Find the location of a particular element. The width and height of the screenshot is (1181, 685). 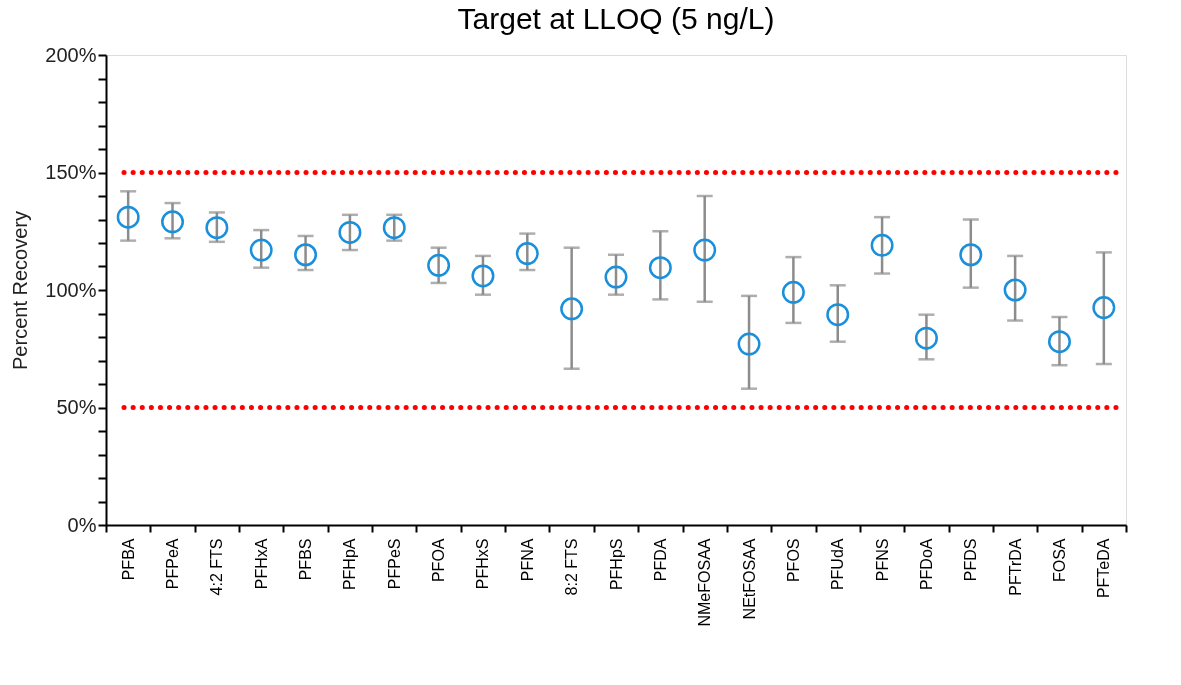

x-tick-label: PFTrDA is located at coordinates (1015, 567).